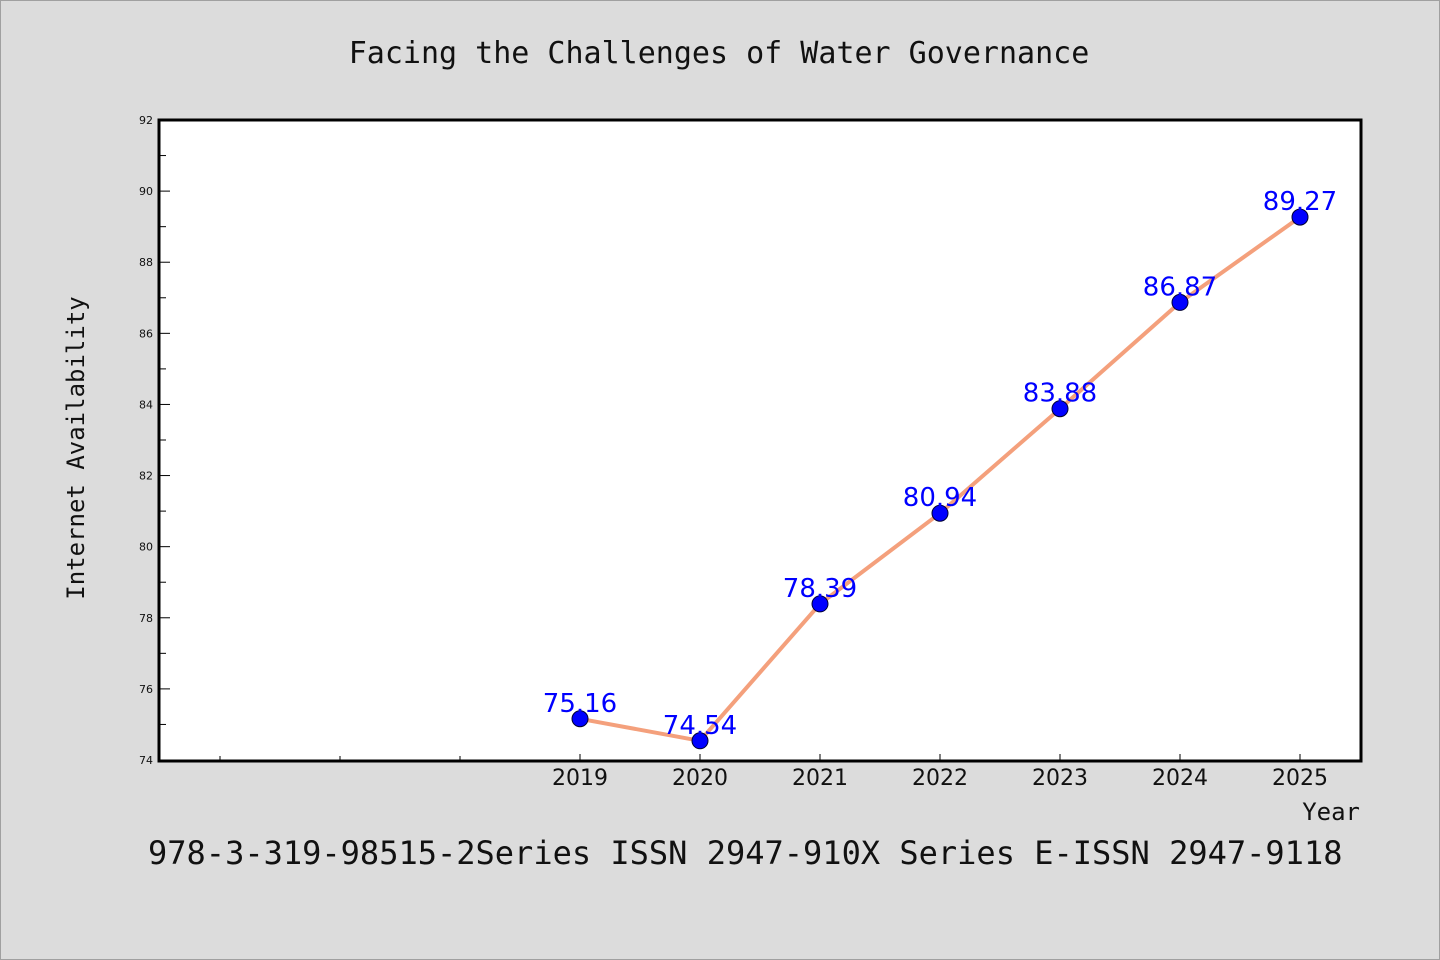  Describe the element at coordinates (1300, 778) in the screenshot. I see `x-tick-label: 2025` at that location.